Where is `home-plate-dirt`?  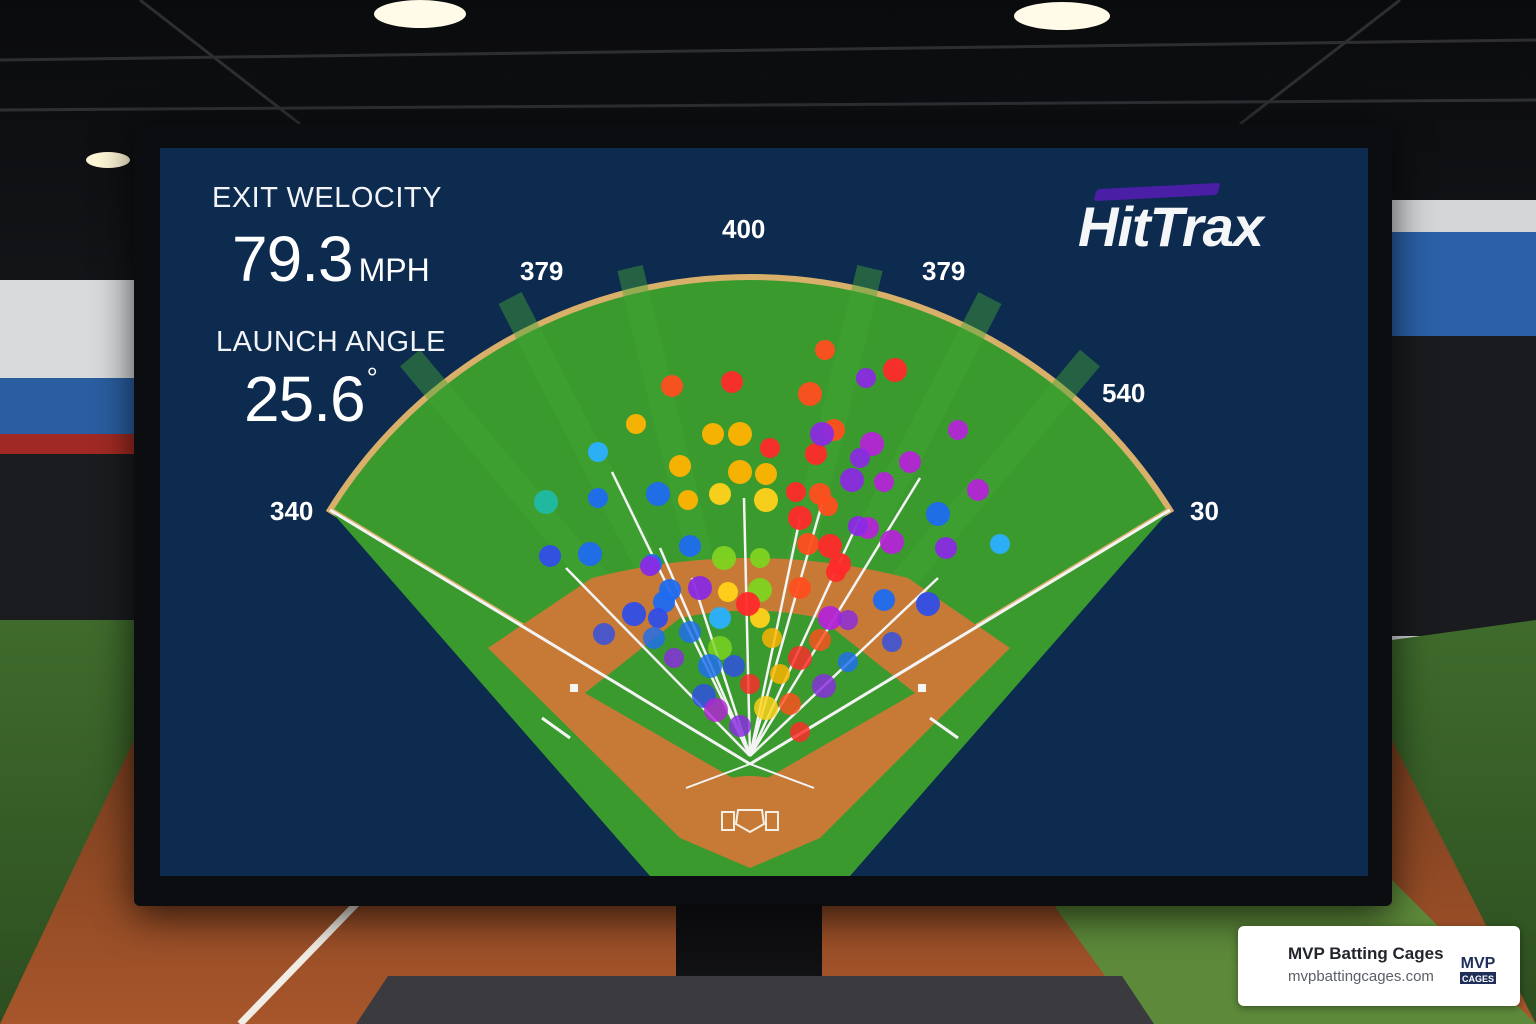
home-plate-dirt is located at coordinates (750, 816).